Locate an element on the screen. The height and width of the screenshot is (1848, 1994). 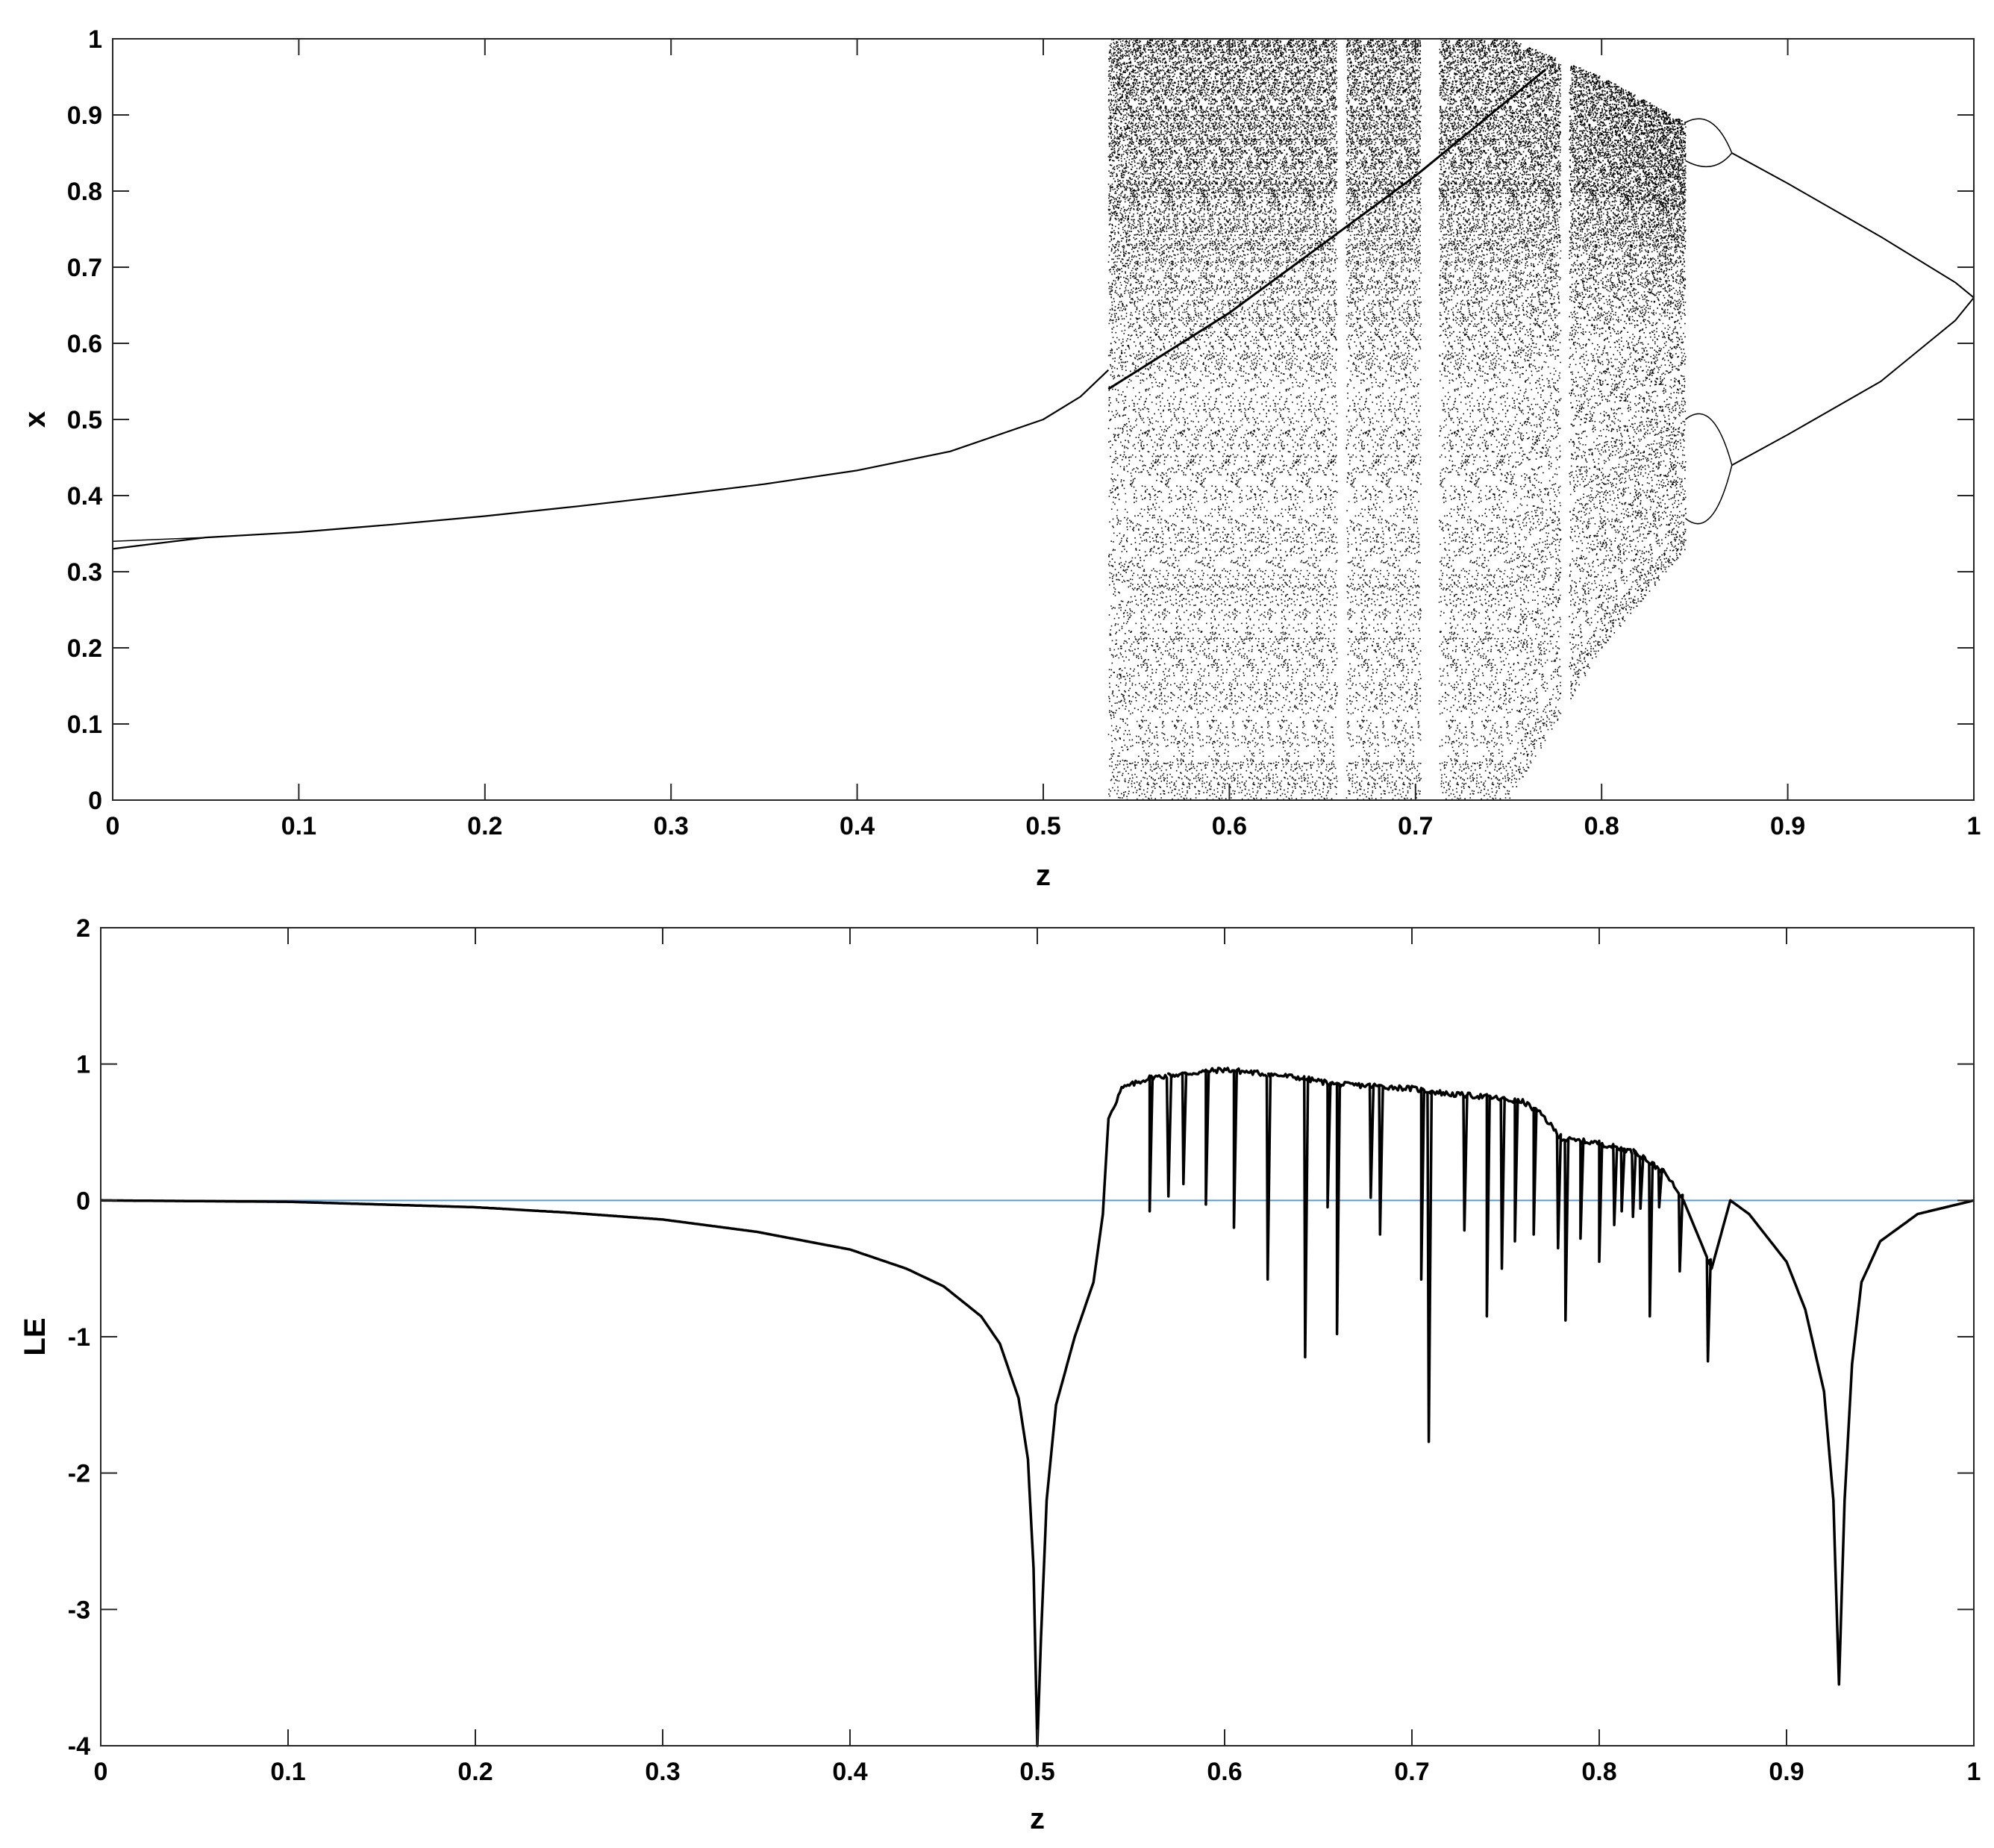
bifurcation-x-tick-label: 0.5 is located at coordinates (1042, 826).